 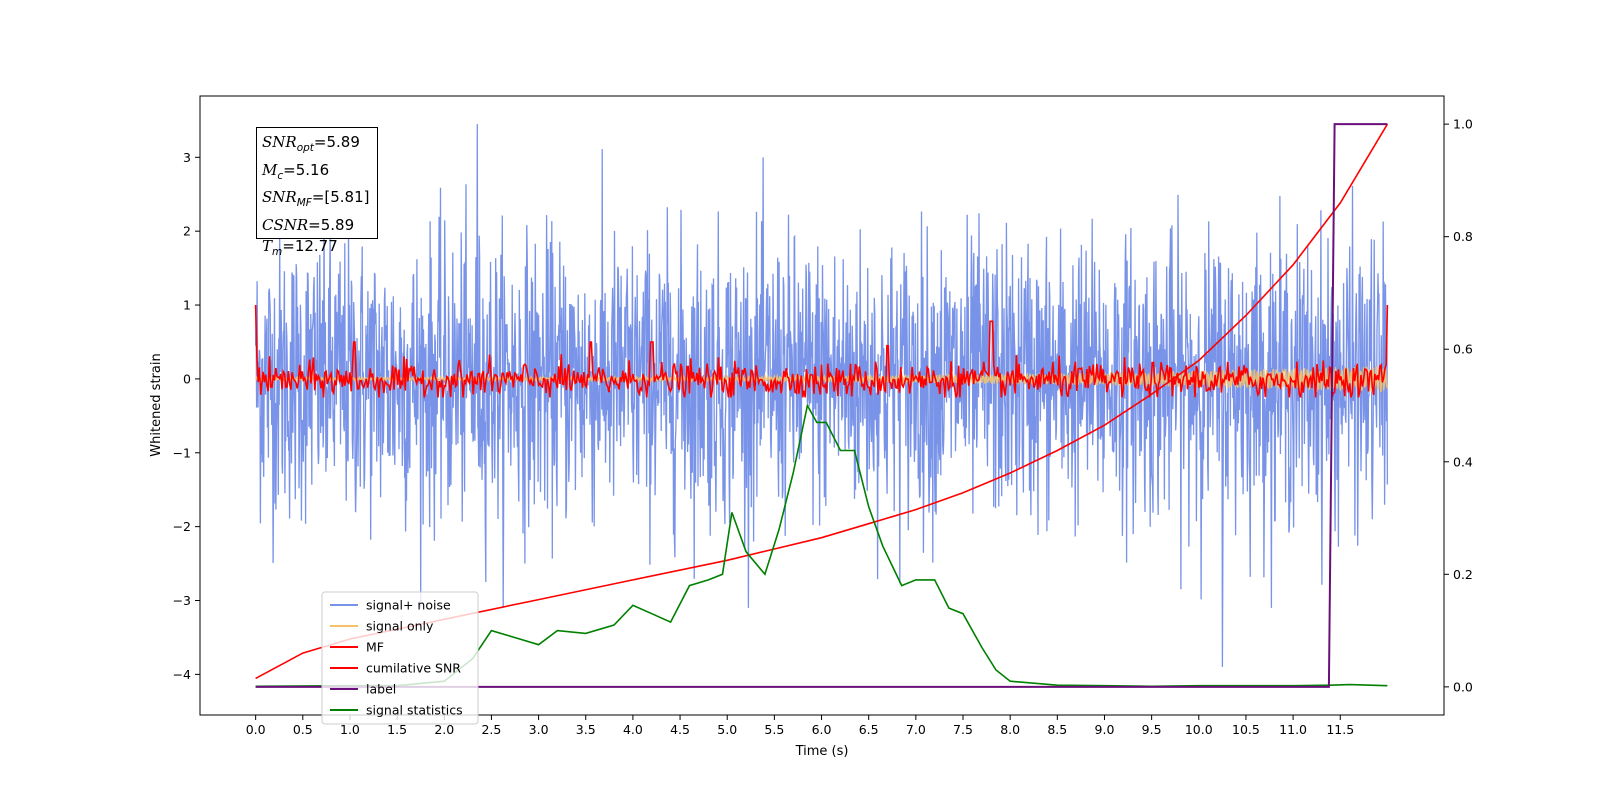 I want to click on x-tick-label: 9.5, so click(x=1152, y=729).